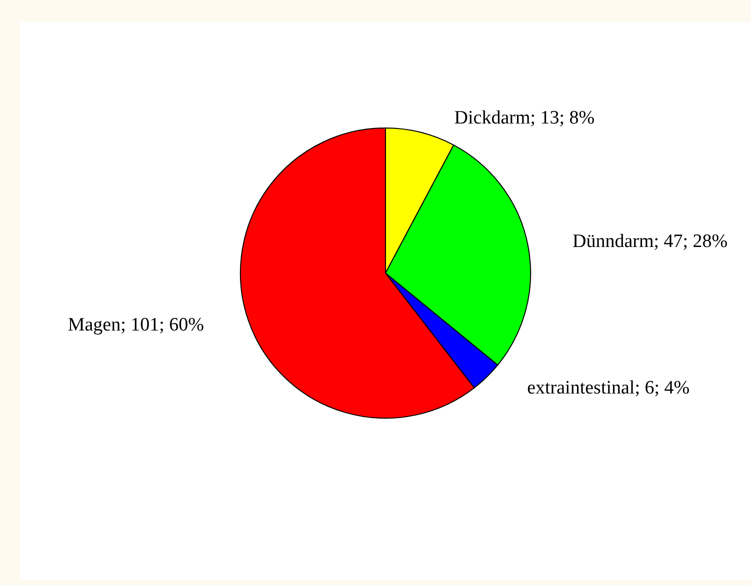  What do you see at coordinates (136, 325) in the screenshot?
I see `slice-label: Magen; 101; 60%` at bounding box center [136, 325].